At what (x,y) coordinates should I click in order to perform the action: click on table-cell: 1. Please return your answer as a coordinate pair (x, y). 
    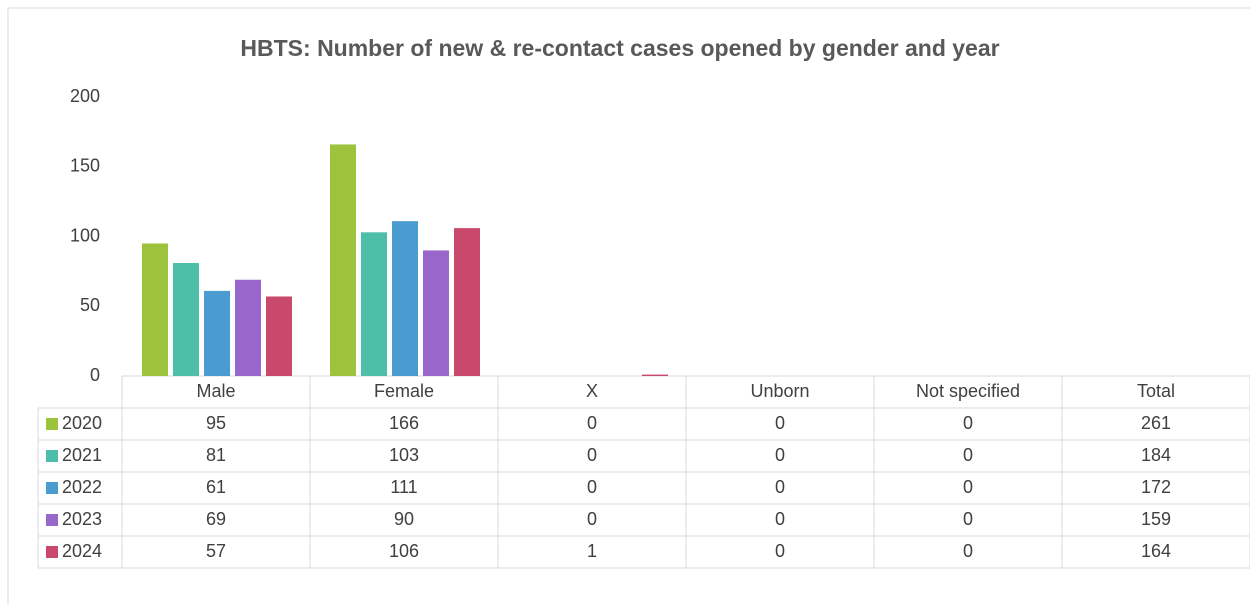
    Looking at the image, I should click on (592, 551).